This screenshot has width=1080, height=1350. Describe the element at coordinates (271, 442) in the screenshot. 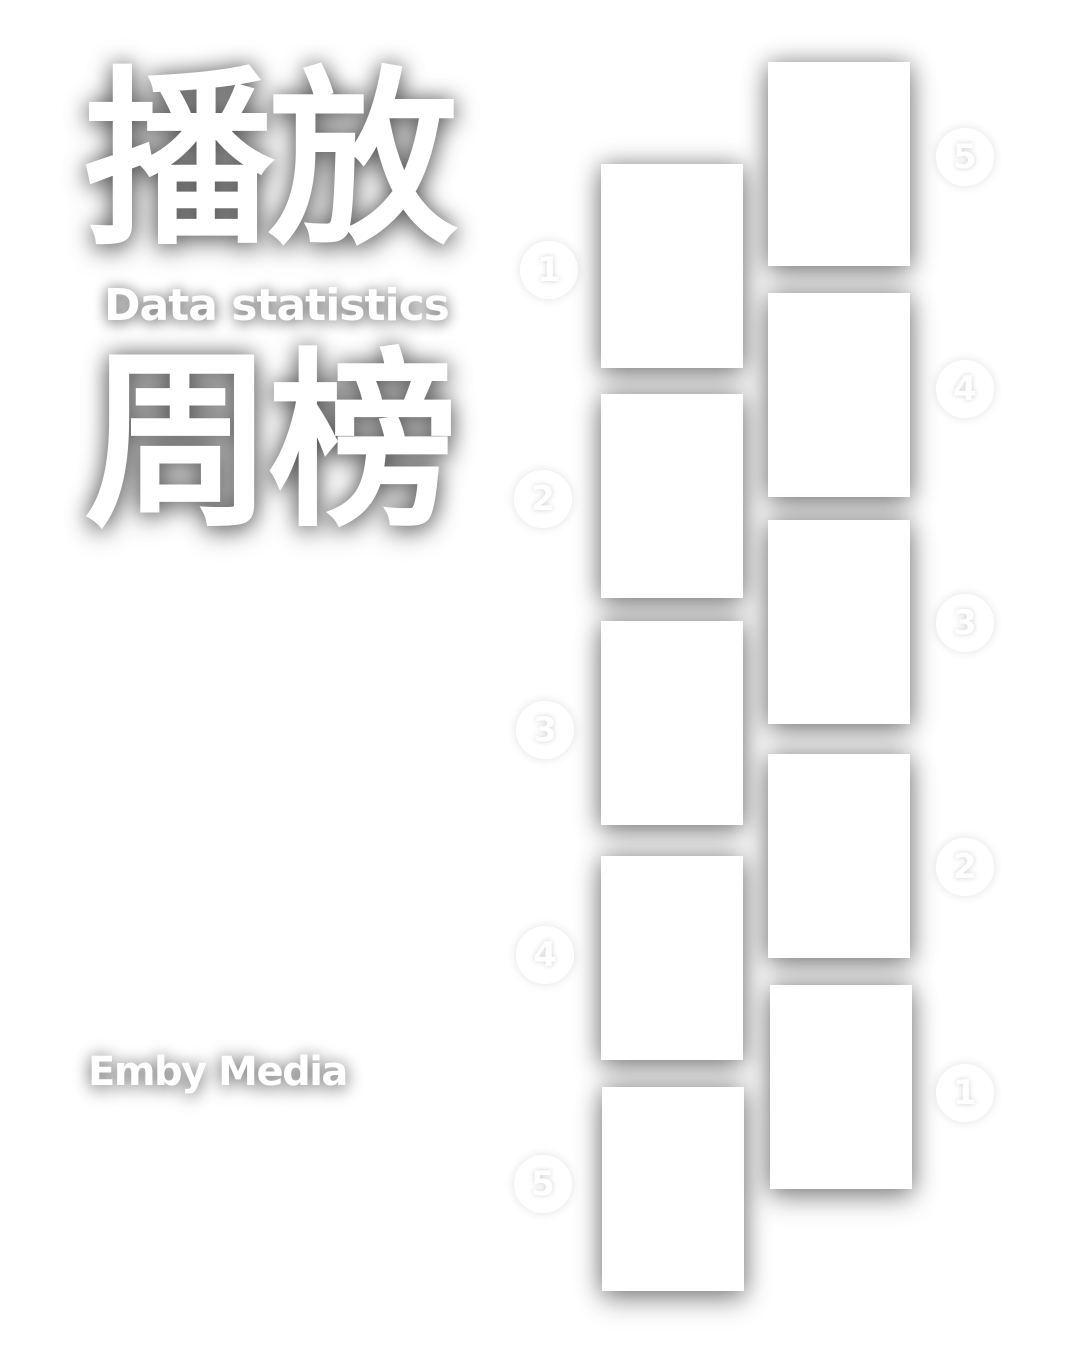

I see `title-line-2: 周榜` at that location.